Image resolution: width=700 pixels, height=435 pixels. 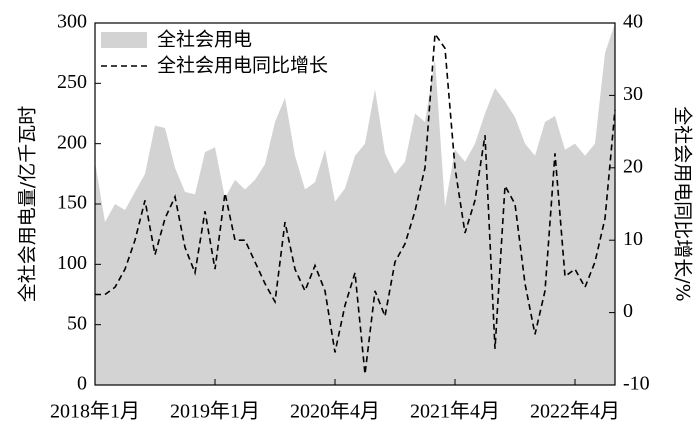 What do you see at coordinates (72, 22) in the screenshot?
I see `y-tick-label: 300` at bounding box center [72, 22].